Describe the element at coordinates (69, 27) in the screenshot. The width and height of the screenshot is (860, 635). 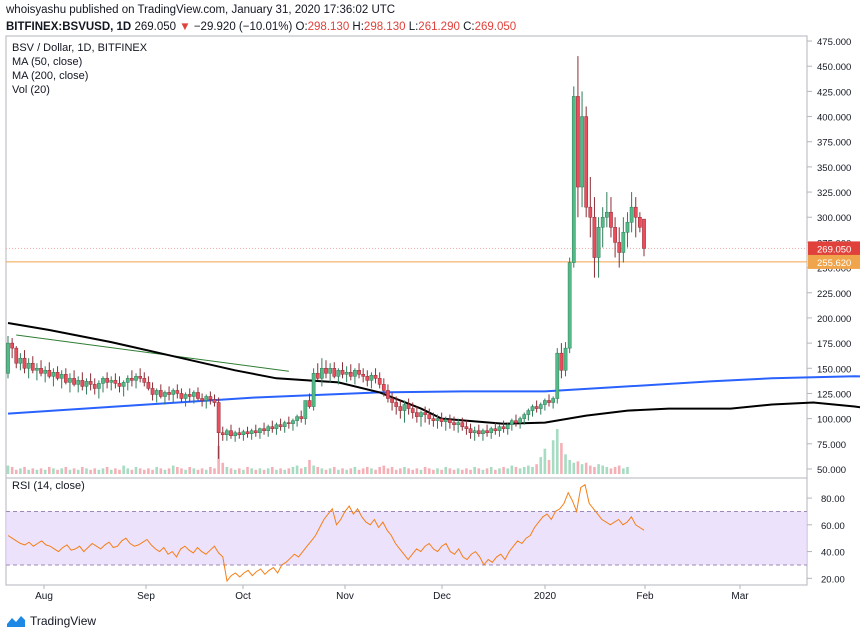
I see `symbol: BITFINEX:BSVUSD, 1D` at that location.